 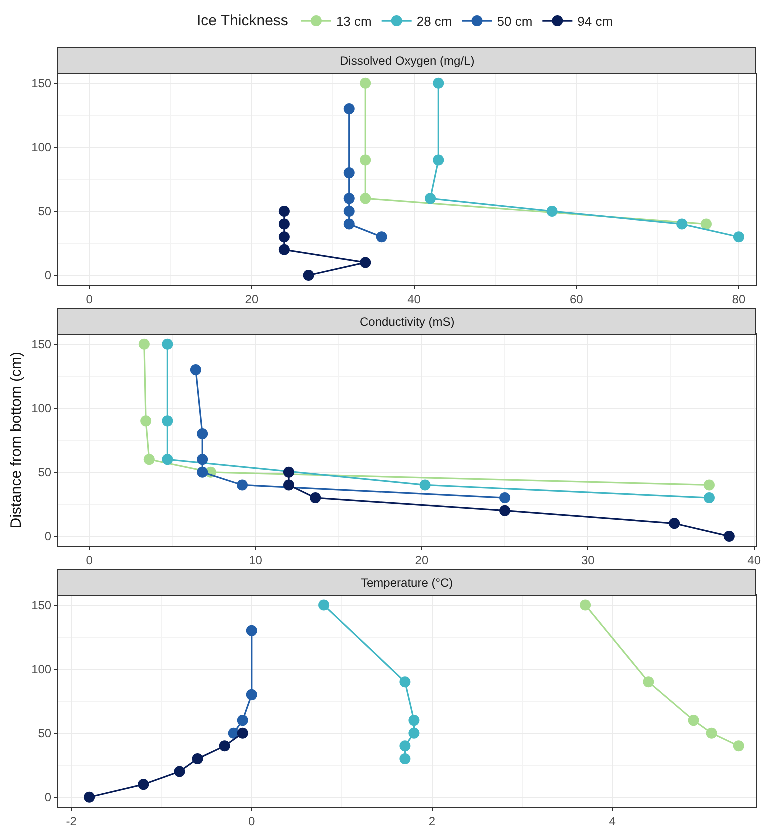 I want to click on x-tick-label: 10, so click(x=256, y=560).